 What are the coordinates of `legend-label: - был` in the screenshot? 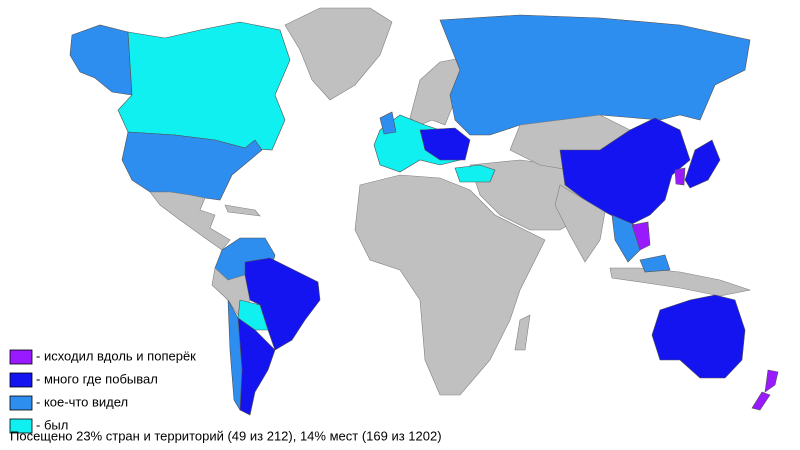 It's located at (52, 424).